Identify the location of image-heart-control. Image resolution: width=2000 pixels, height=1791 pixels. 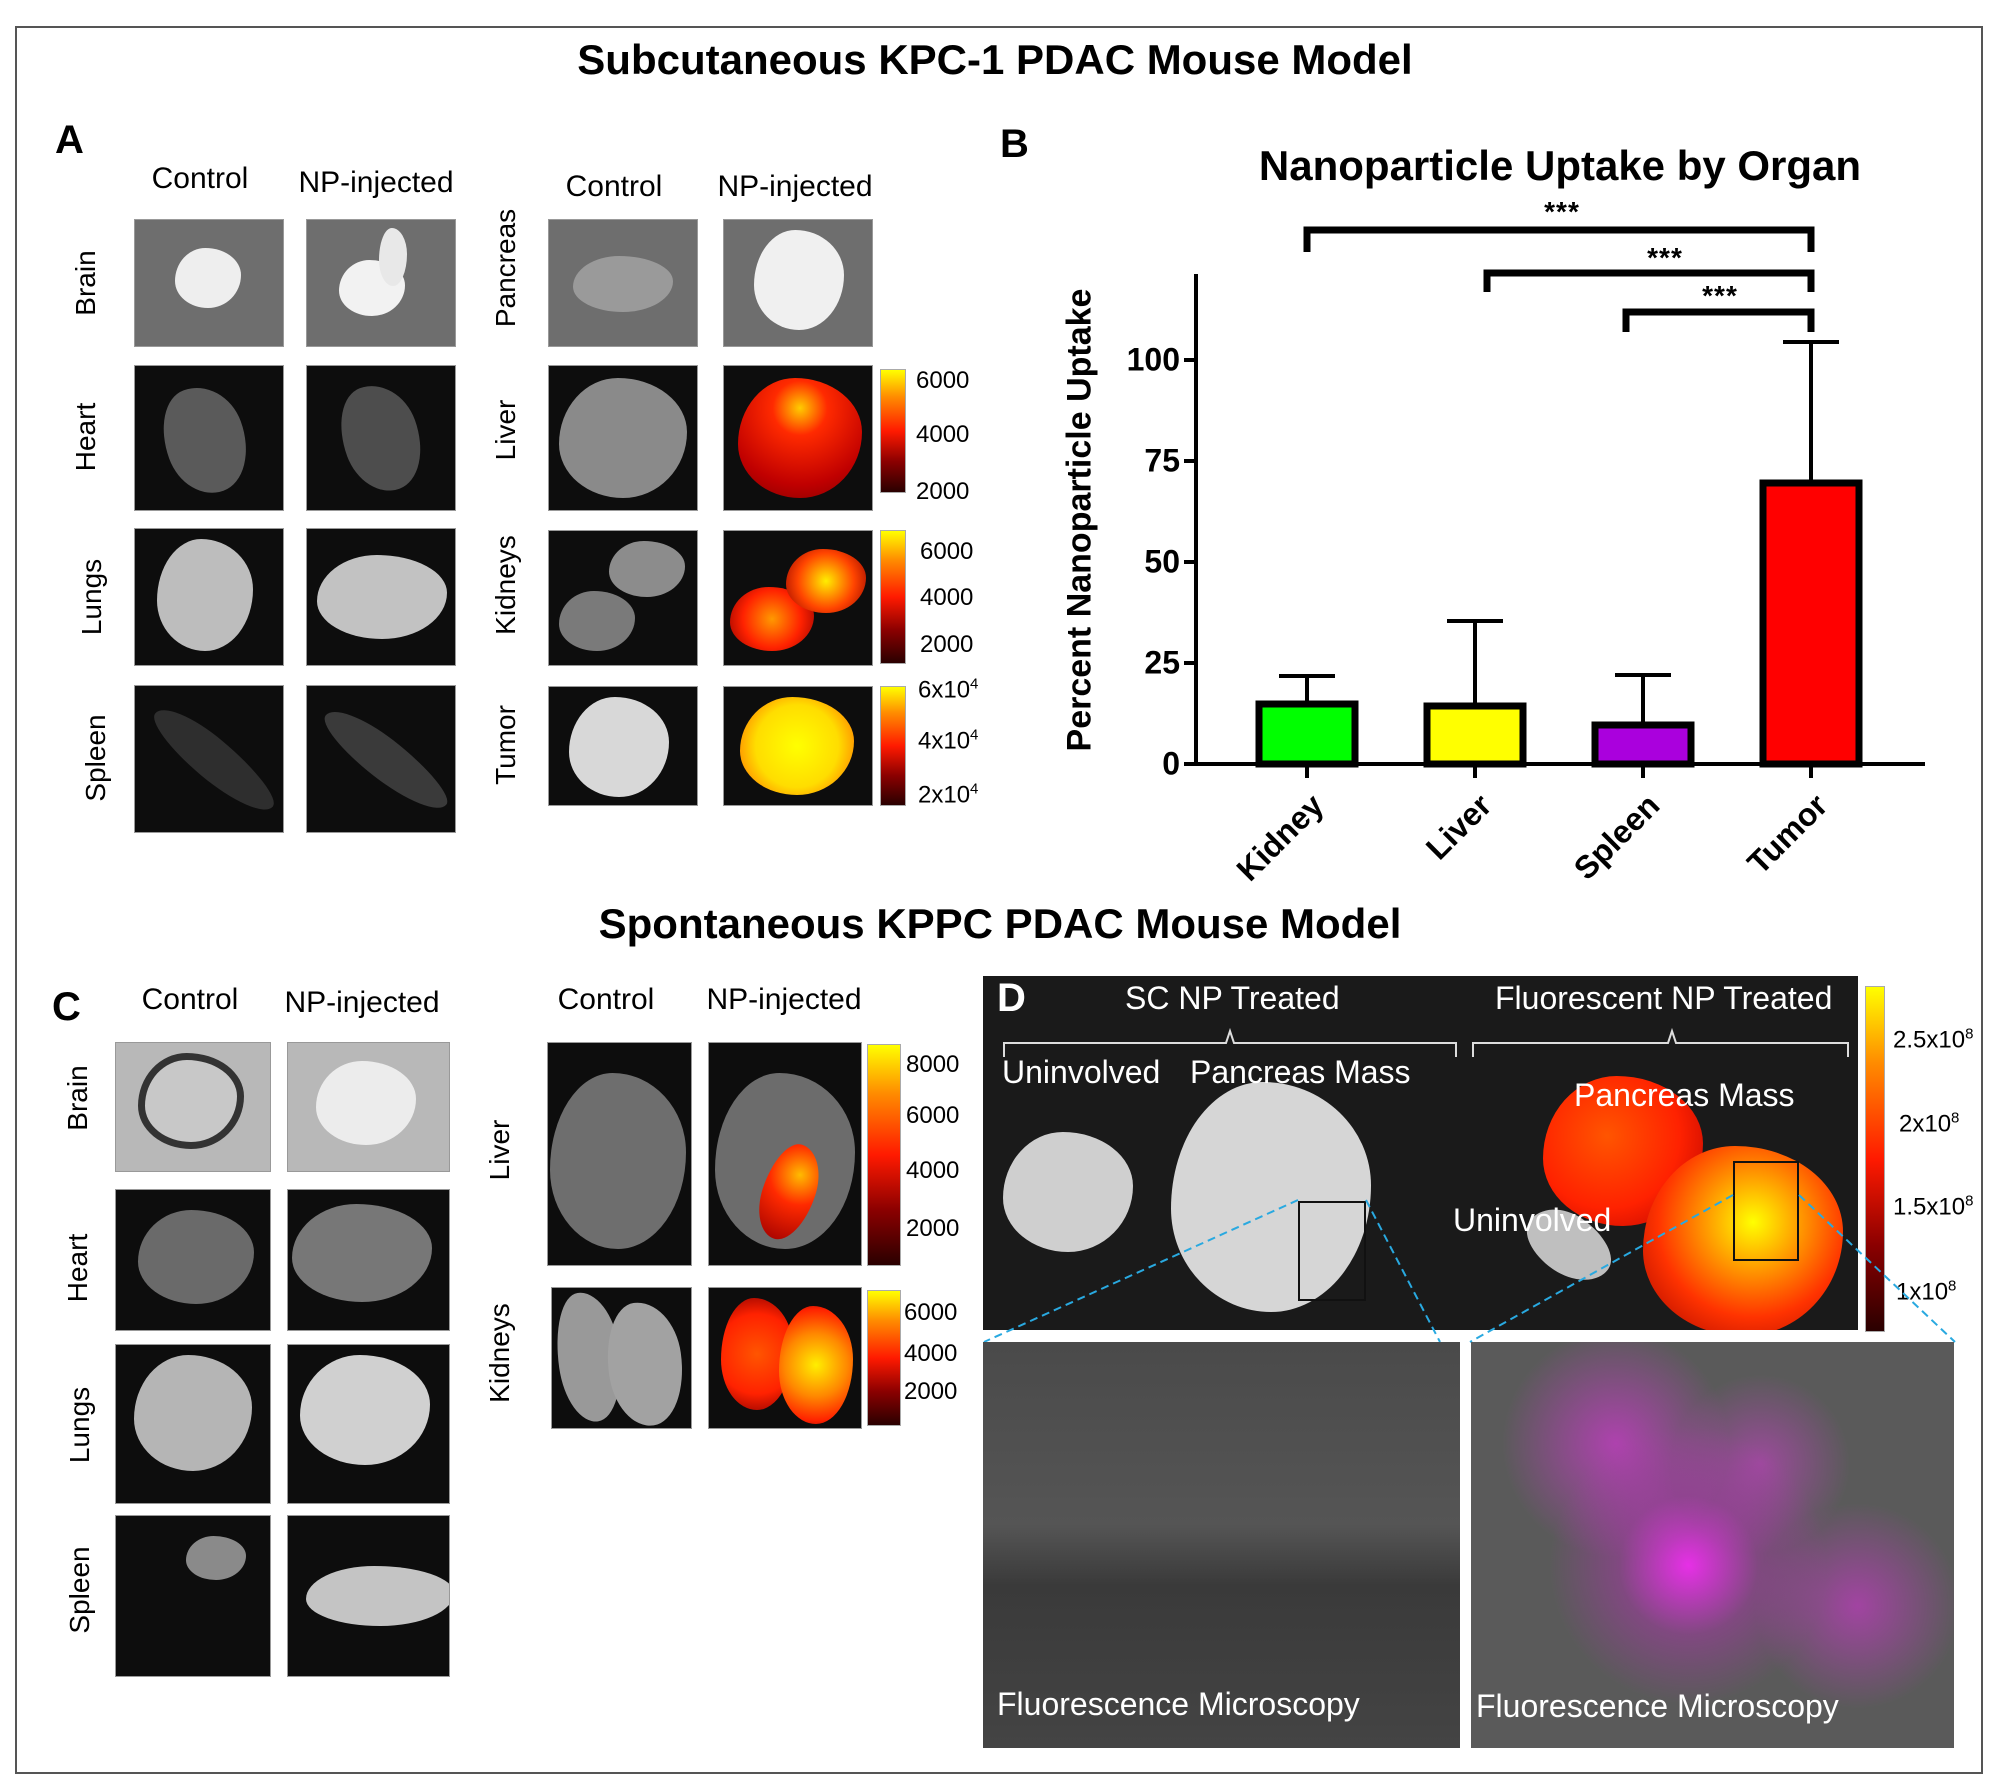
(209, 438).